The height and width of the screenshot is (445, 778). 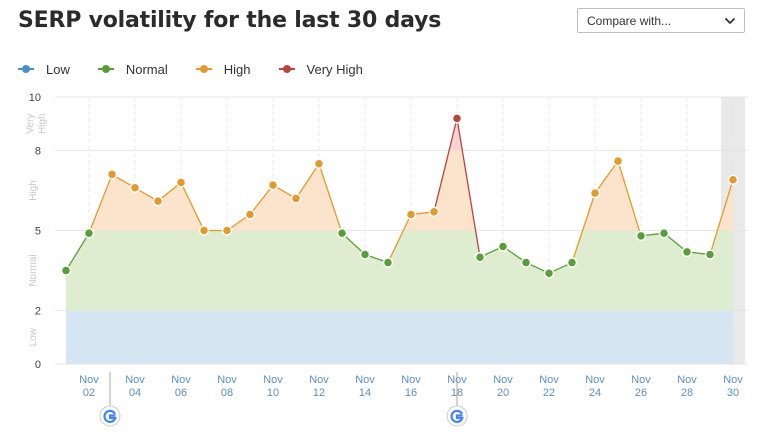 What do you see at coordinates (38, 232) in the screenshot?
I see `y-tick-label: 5` at bounding box center [38, 232].